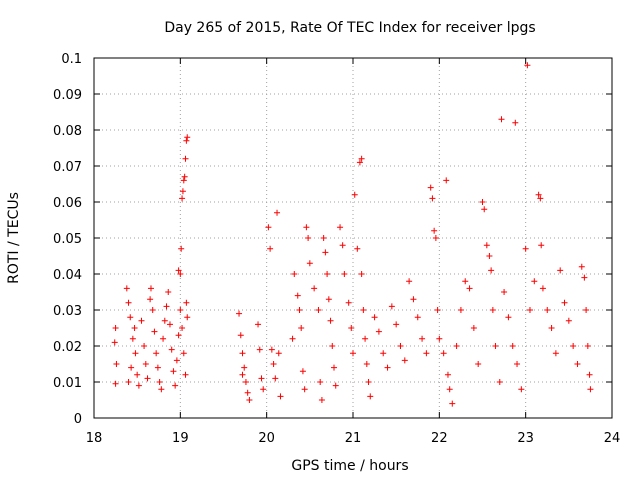  I want to click on y-tick-label: 0.02, so click(67, 347).